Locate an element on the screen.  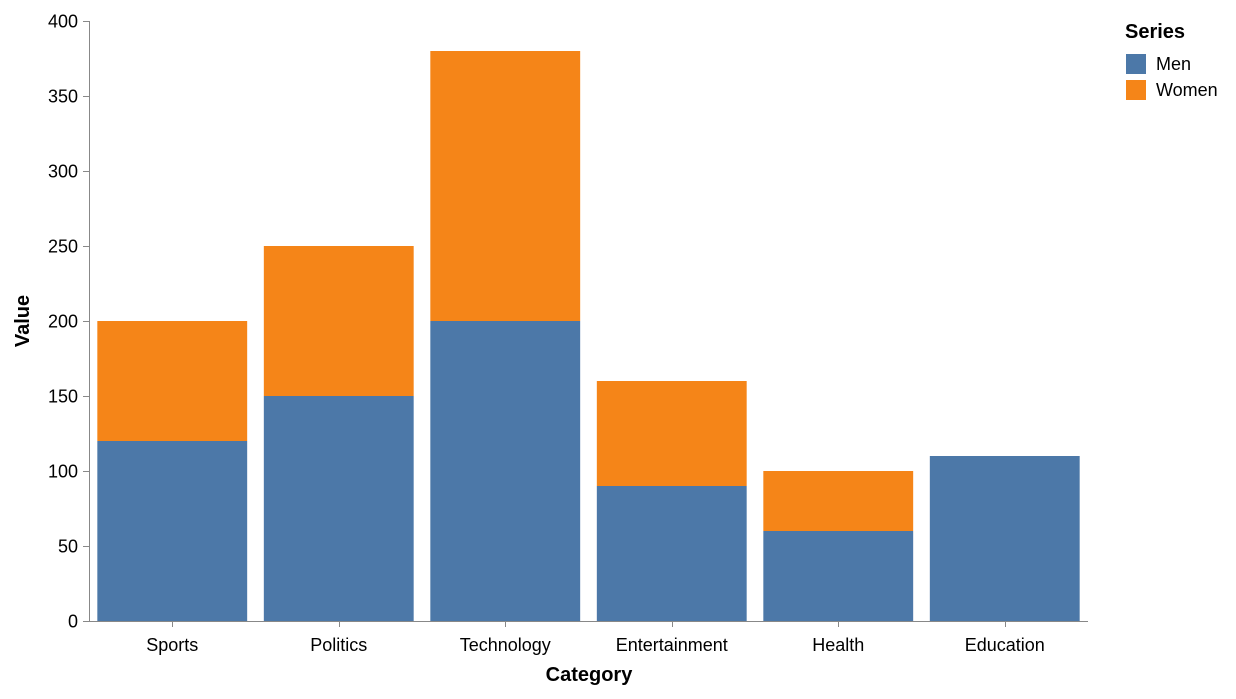
bar-men-entertainment is located at coordinates (671, 553).